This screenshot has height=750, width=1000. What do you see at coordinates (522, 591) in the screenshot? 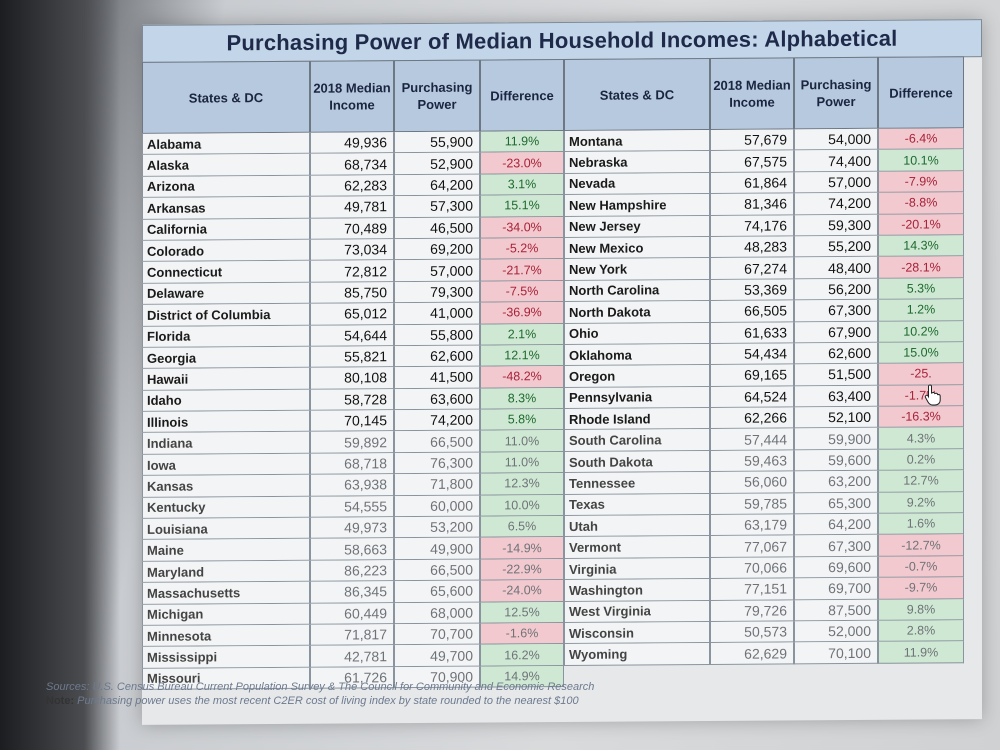
I see `difference-cell: -24.0%` at bounding box center [522, 591].